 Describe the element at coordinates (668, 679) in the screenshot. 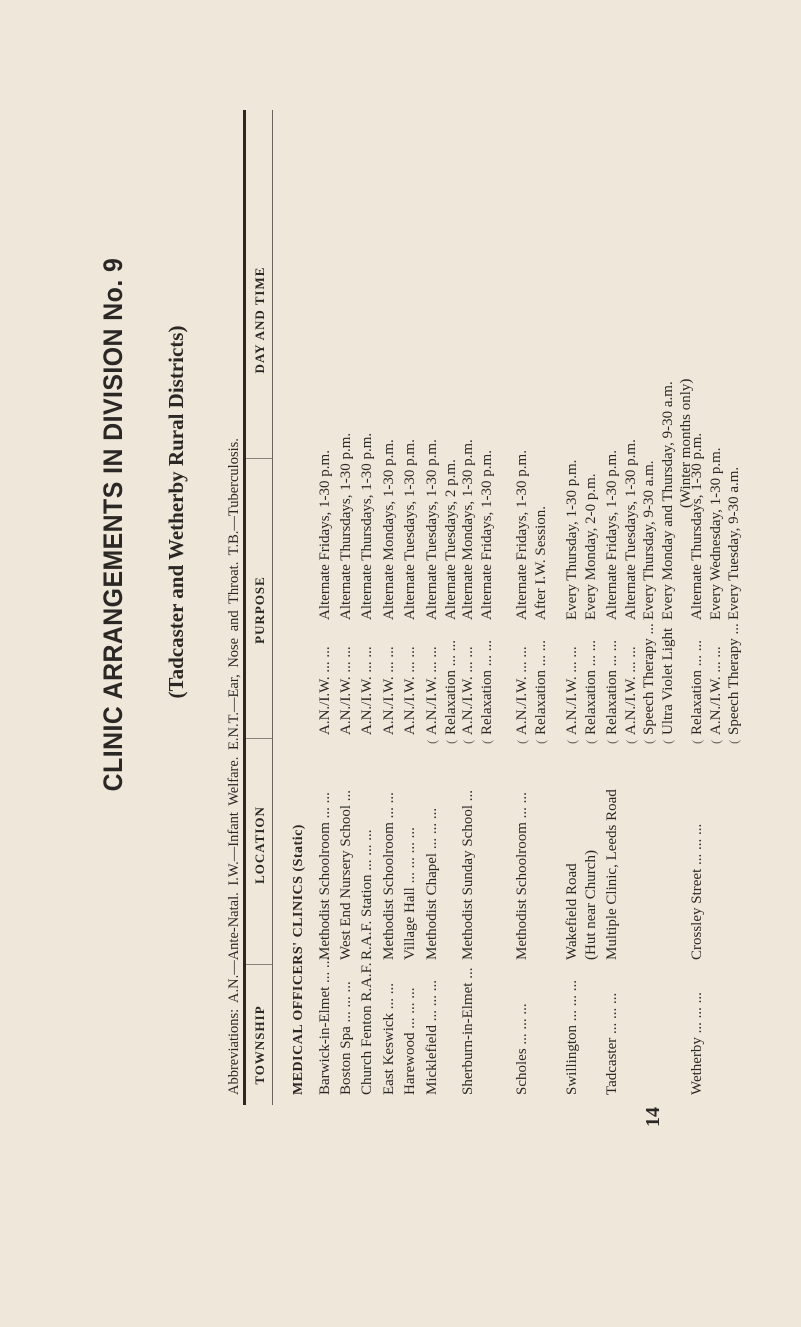

I see `purpose-cell-line: Ultra Violet Light` at that location.